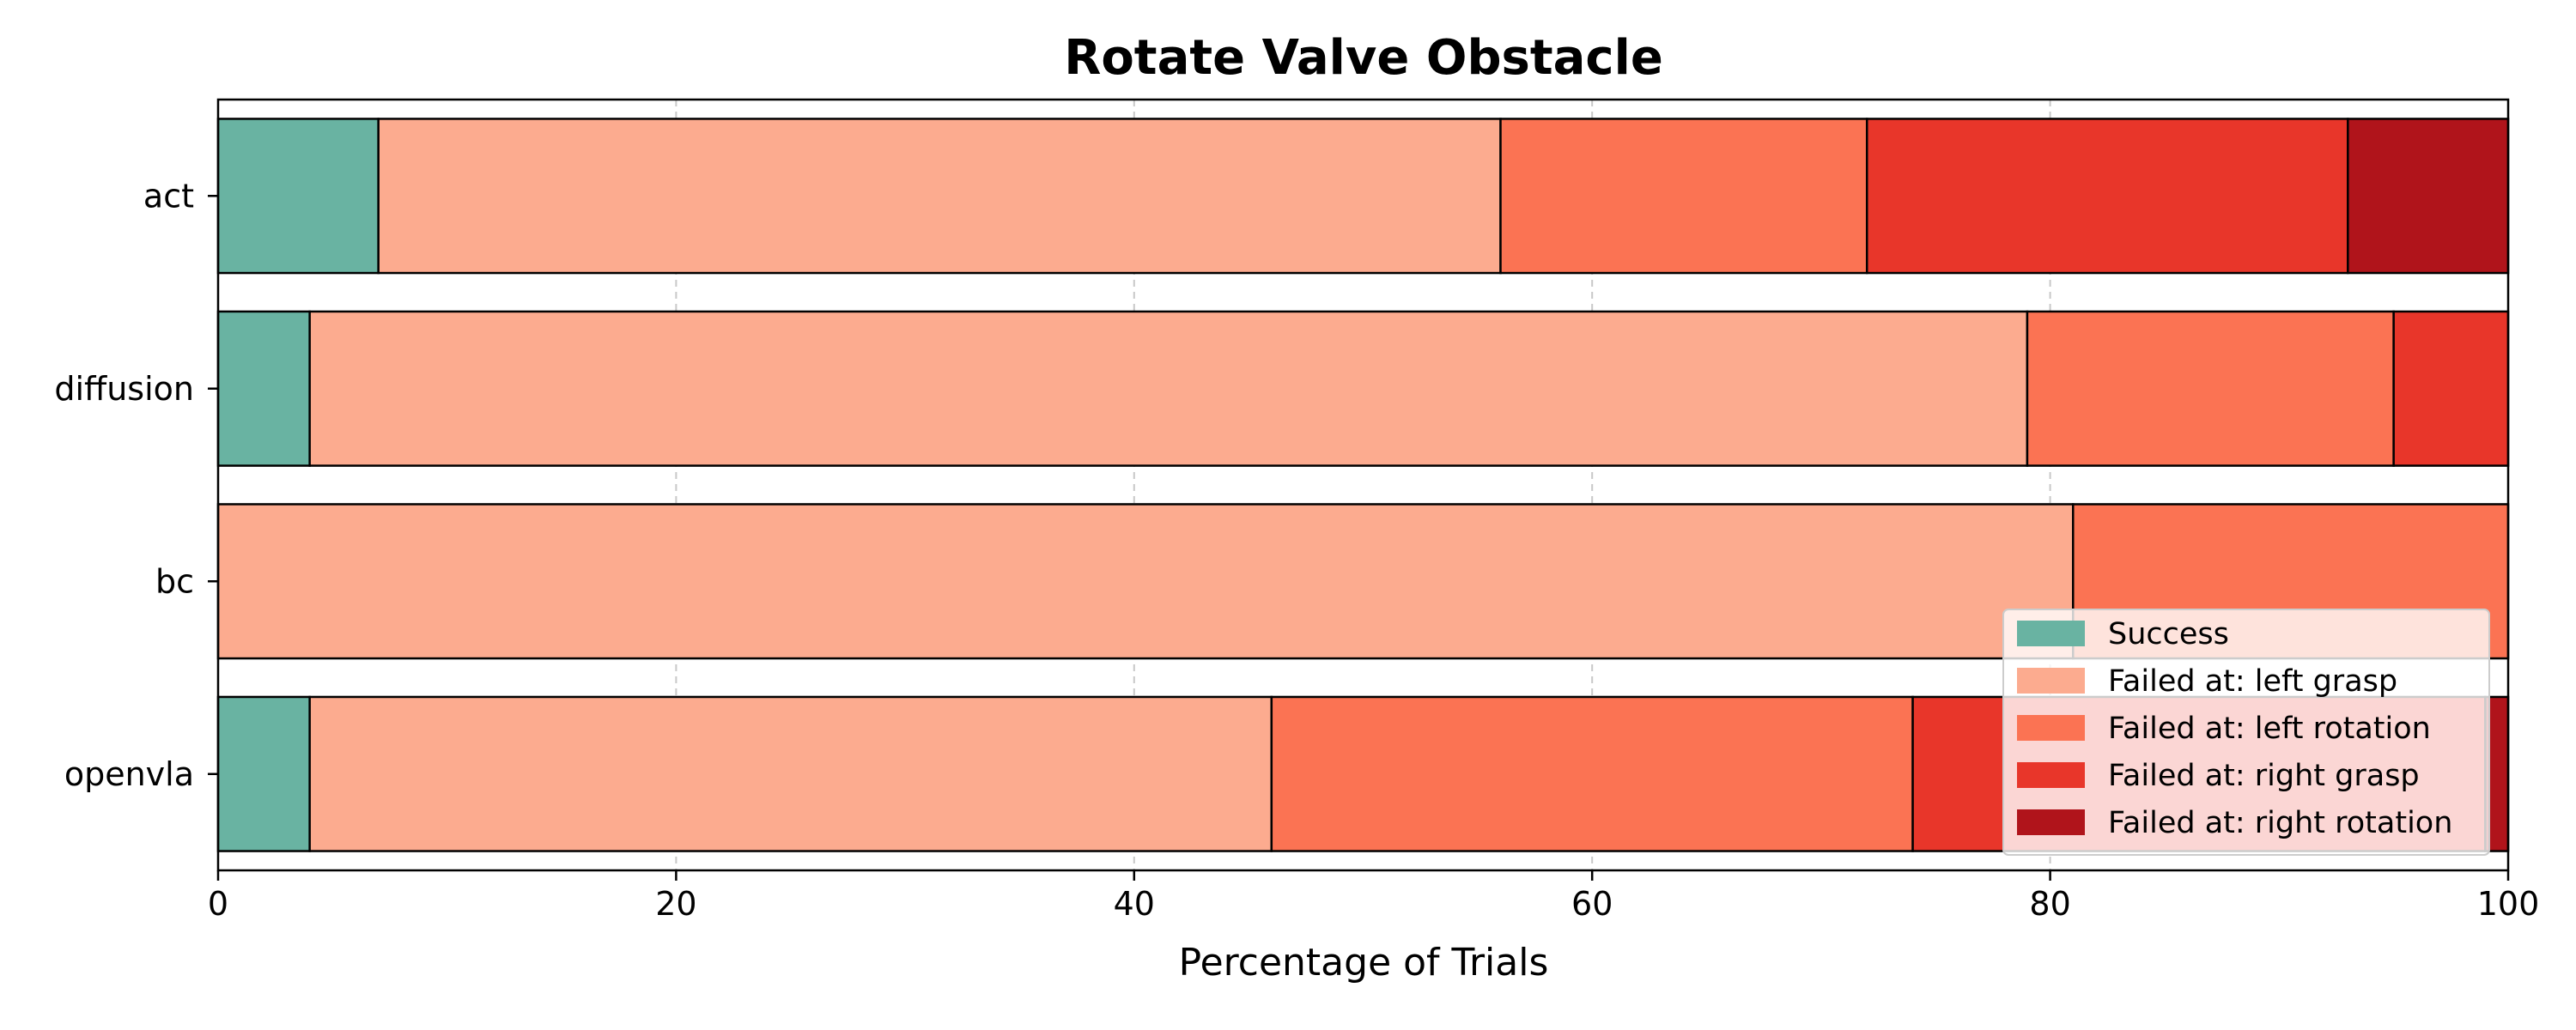 The width and height of the screenshot is (2576, 1030). Describe the element at coordinates (675, 904) in the screenshot. I see `x-tick-label: 20` at that location.